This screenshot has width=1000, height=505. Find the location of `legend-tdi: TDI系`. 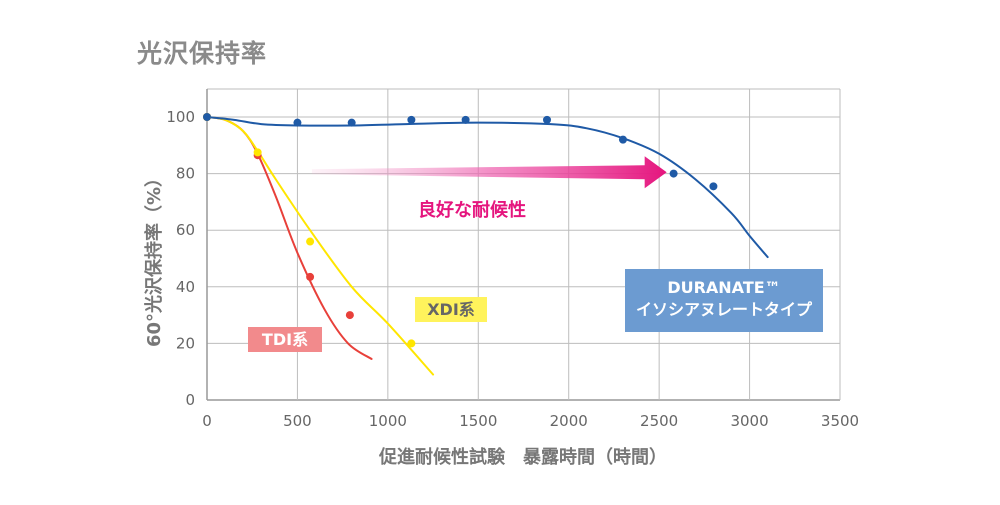

legend-tdi: TDI系 is located at coordinates (285, 339).